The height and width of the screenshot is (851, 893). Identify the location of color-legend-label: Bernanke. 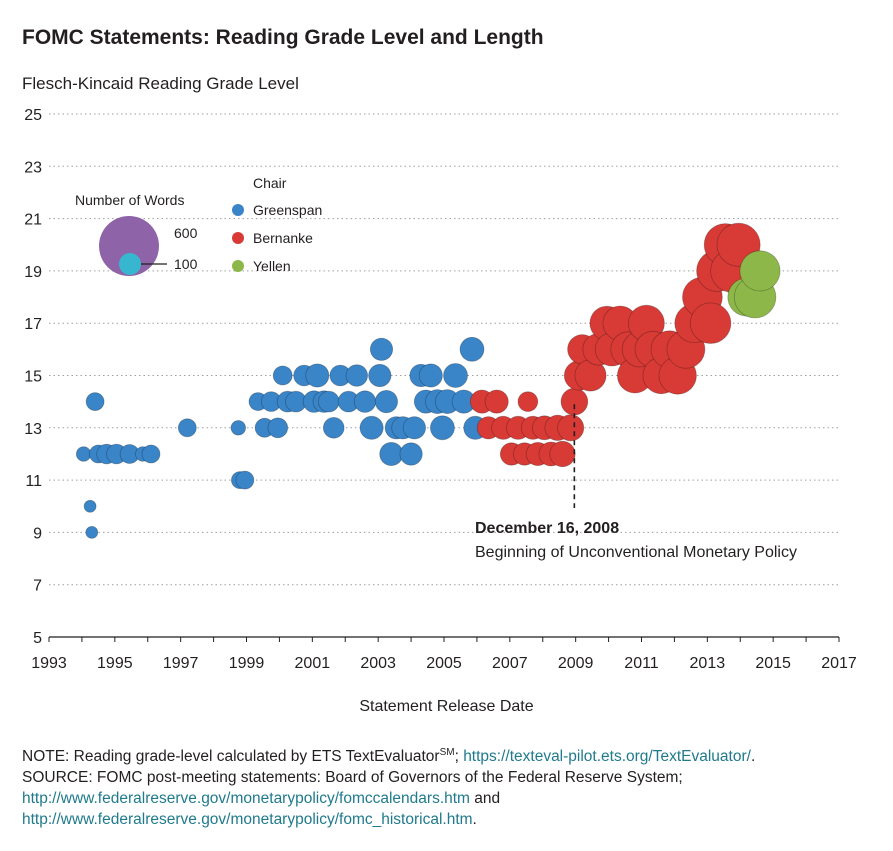
(283, 238).